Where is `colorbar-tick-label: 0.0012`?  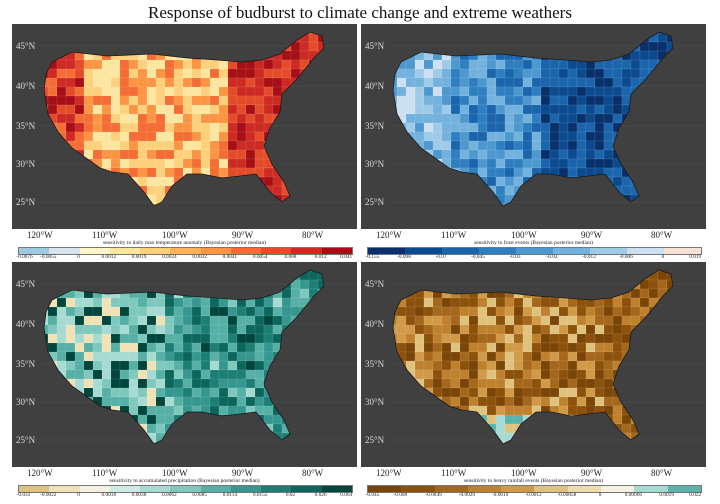 colorbar-tick-label: 0.0012 is located at coordinates (109, 257).